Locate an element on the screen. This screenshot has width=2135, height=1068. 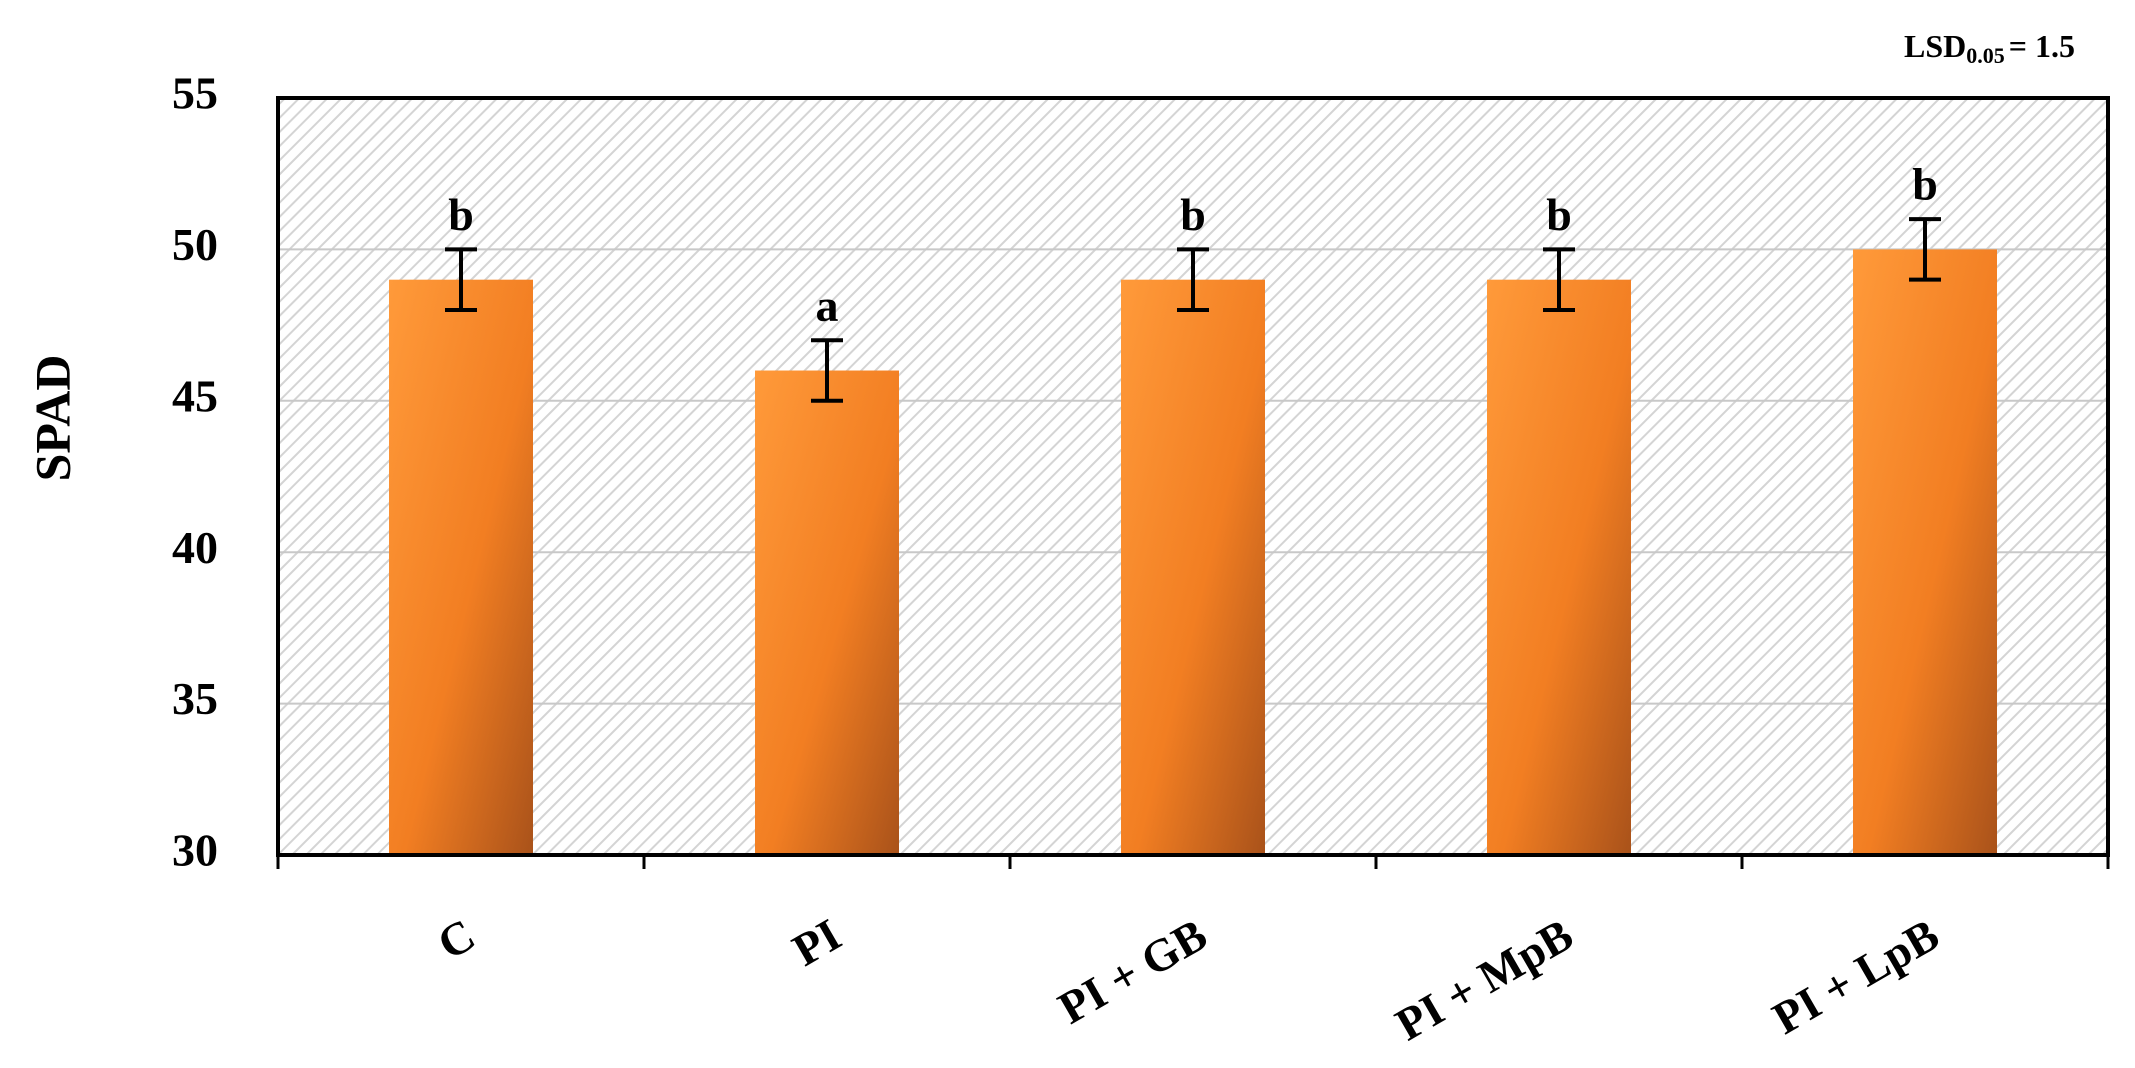
y-tick-label: 40 is located at coordinates (195, 547).